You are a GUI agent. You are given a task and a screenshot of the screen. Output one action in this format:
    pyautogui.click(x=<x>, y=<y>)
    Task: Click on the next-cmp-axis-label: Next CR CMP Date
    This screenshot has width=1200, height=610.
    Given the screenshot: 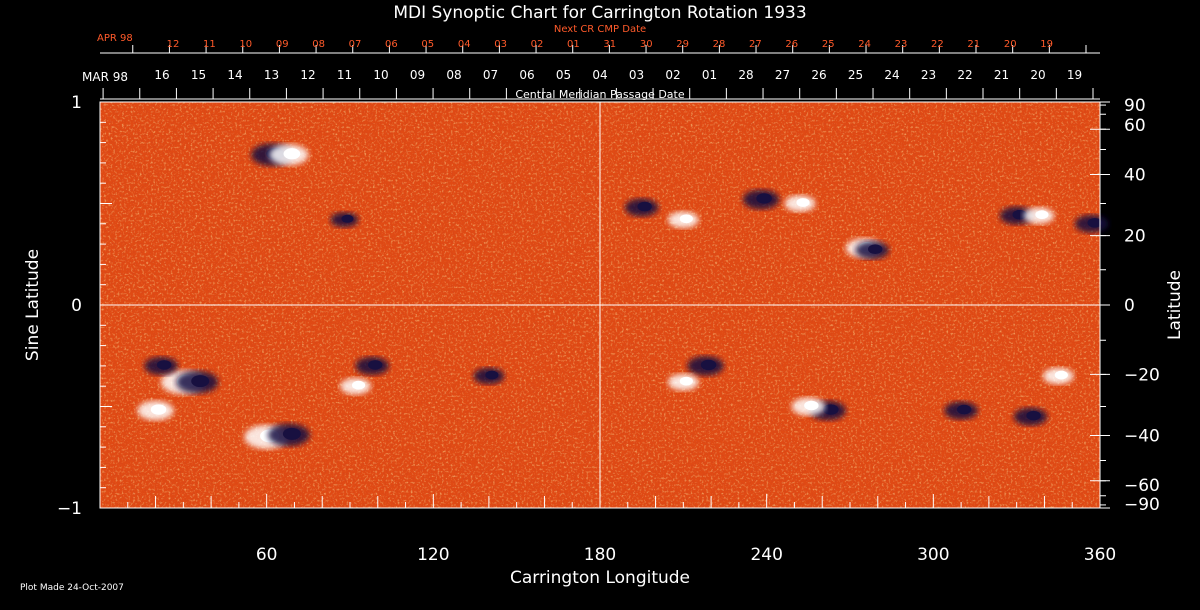 What is the action you would take?
    pyautogui.click(x=600, y=29)
    